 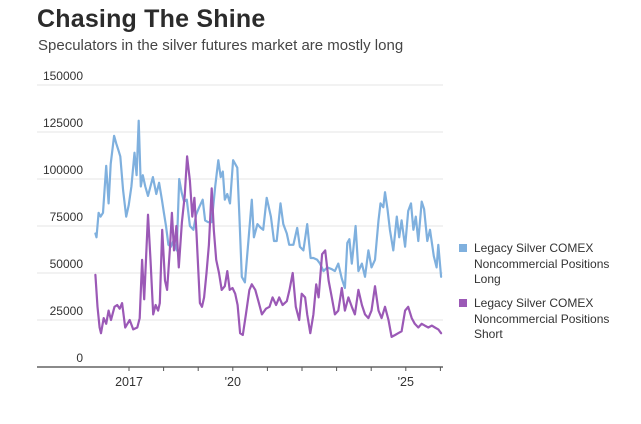 What do you see at coordinates (233, 382) in the screenshot?
I see `x-tick-label: '20` at bounding box center [233, 382].